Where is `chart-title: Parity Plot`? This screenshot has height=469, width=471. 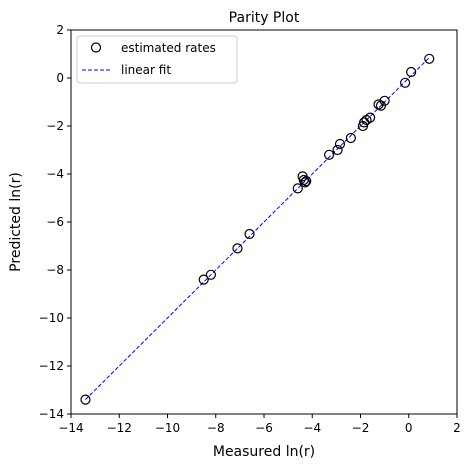 chart-title: Parity Plot is located at coordinates (264, 18).